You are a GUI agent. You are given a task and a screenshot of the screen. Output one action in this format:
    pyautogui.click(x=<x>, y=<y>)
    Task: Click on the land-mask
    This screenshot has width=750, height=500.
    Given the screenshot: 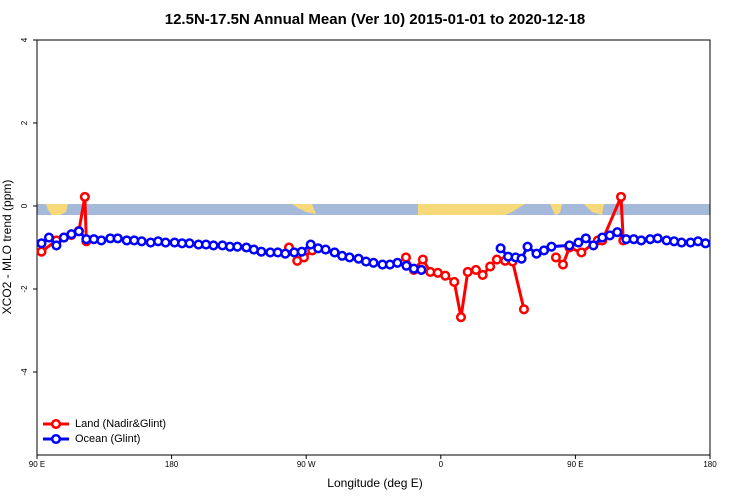 What is the action you would take?
    pyautogui.click(x=373, y=209)
    